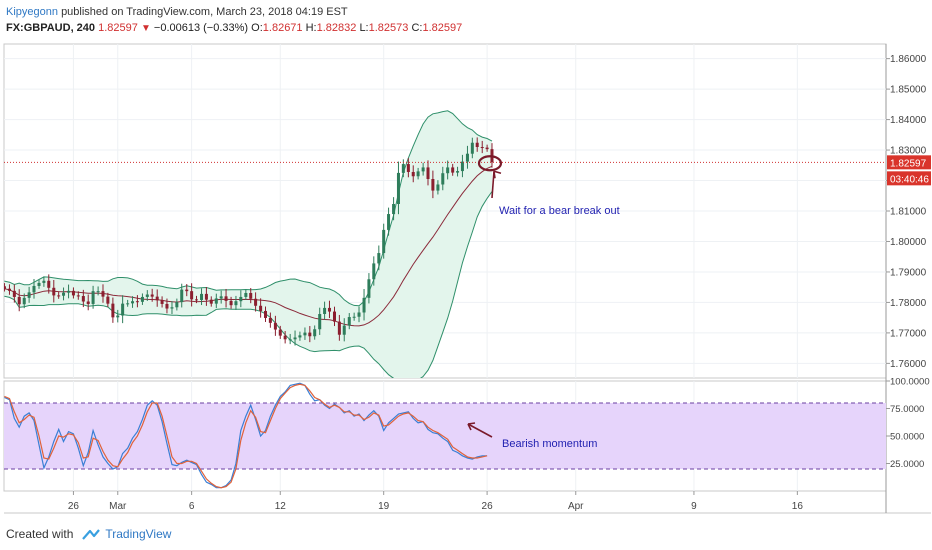 The width and height of the screenshot is (932, 550). I want to click on annotation-arrow-line, so click(493, 185).